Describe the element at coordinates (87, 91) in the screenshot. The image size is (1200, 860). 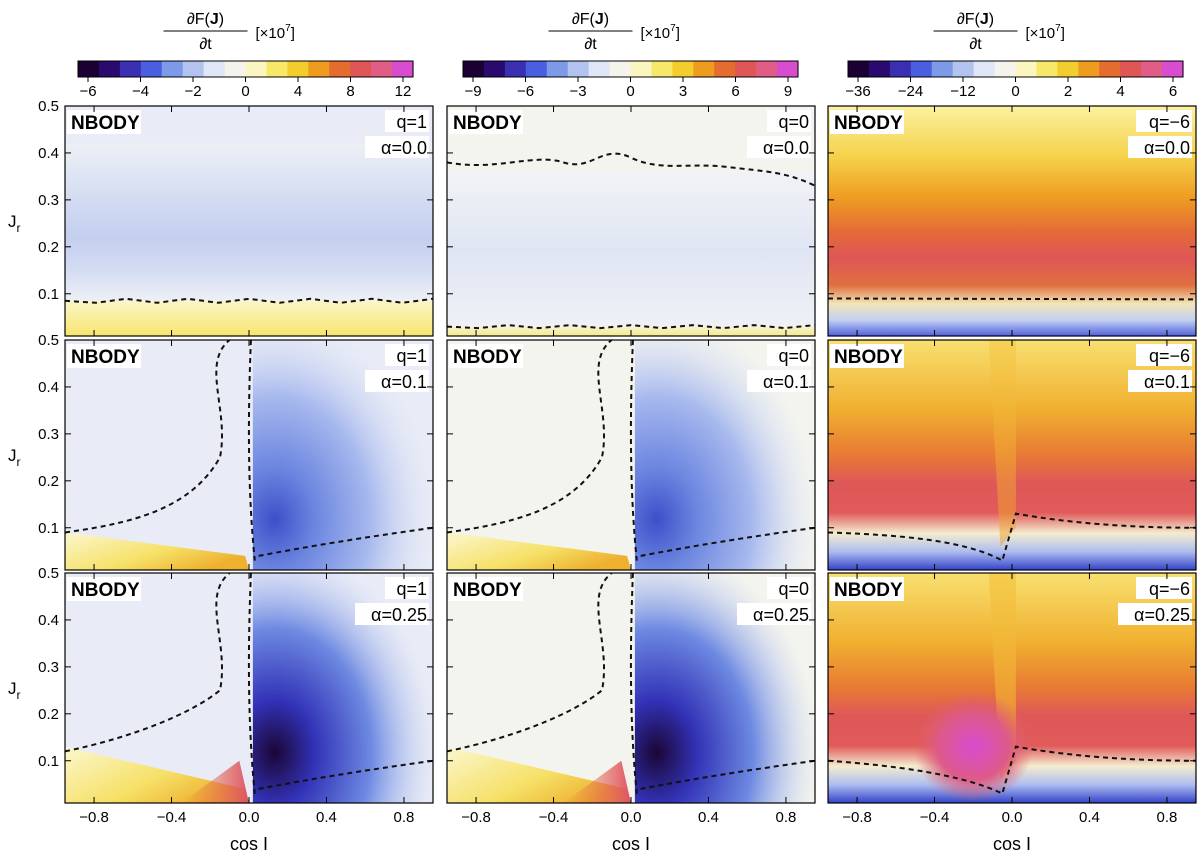
I see `colorbar-tick-label: −6` at that location.